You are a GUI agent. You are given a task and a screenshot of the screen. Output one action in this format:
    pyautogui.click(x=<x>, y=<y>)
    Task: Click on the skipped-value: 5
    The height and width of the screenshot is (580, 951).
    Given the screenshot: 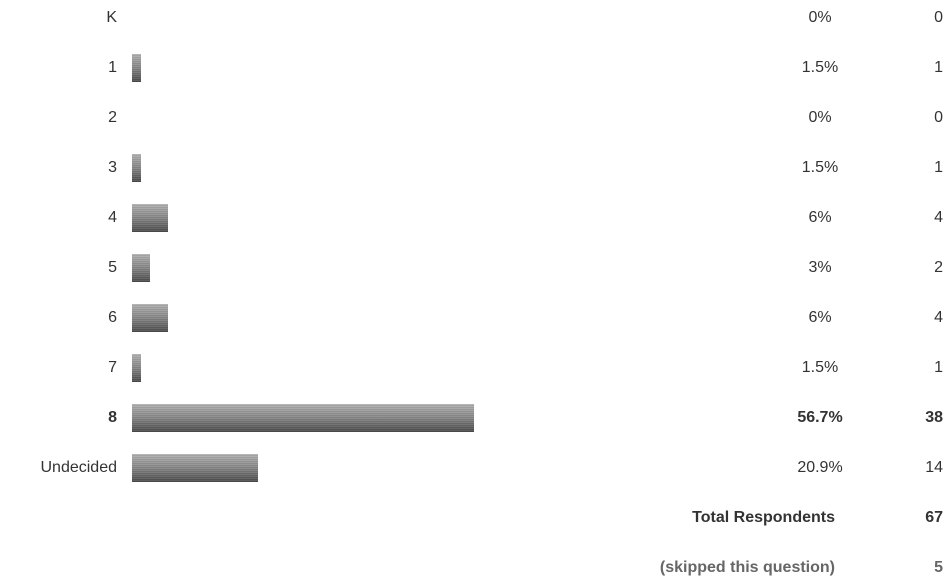 What is the action you would take?
    pyautogui.click(x=938, y=567)
    